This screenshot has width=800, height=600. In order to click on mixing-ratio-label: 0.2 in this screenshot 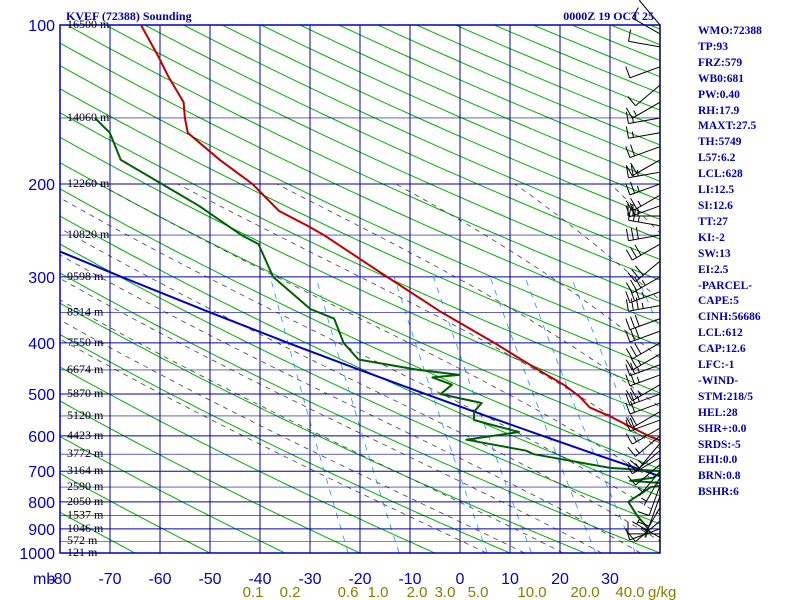, I will do `click(290, 592)`.